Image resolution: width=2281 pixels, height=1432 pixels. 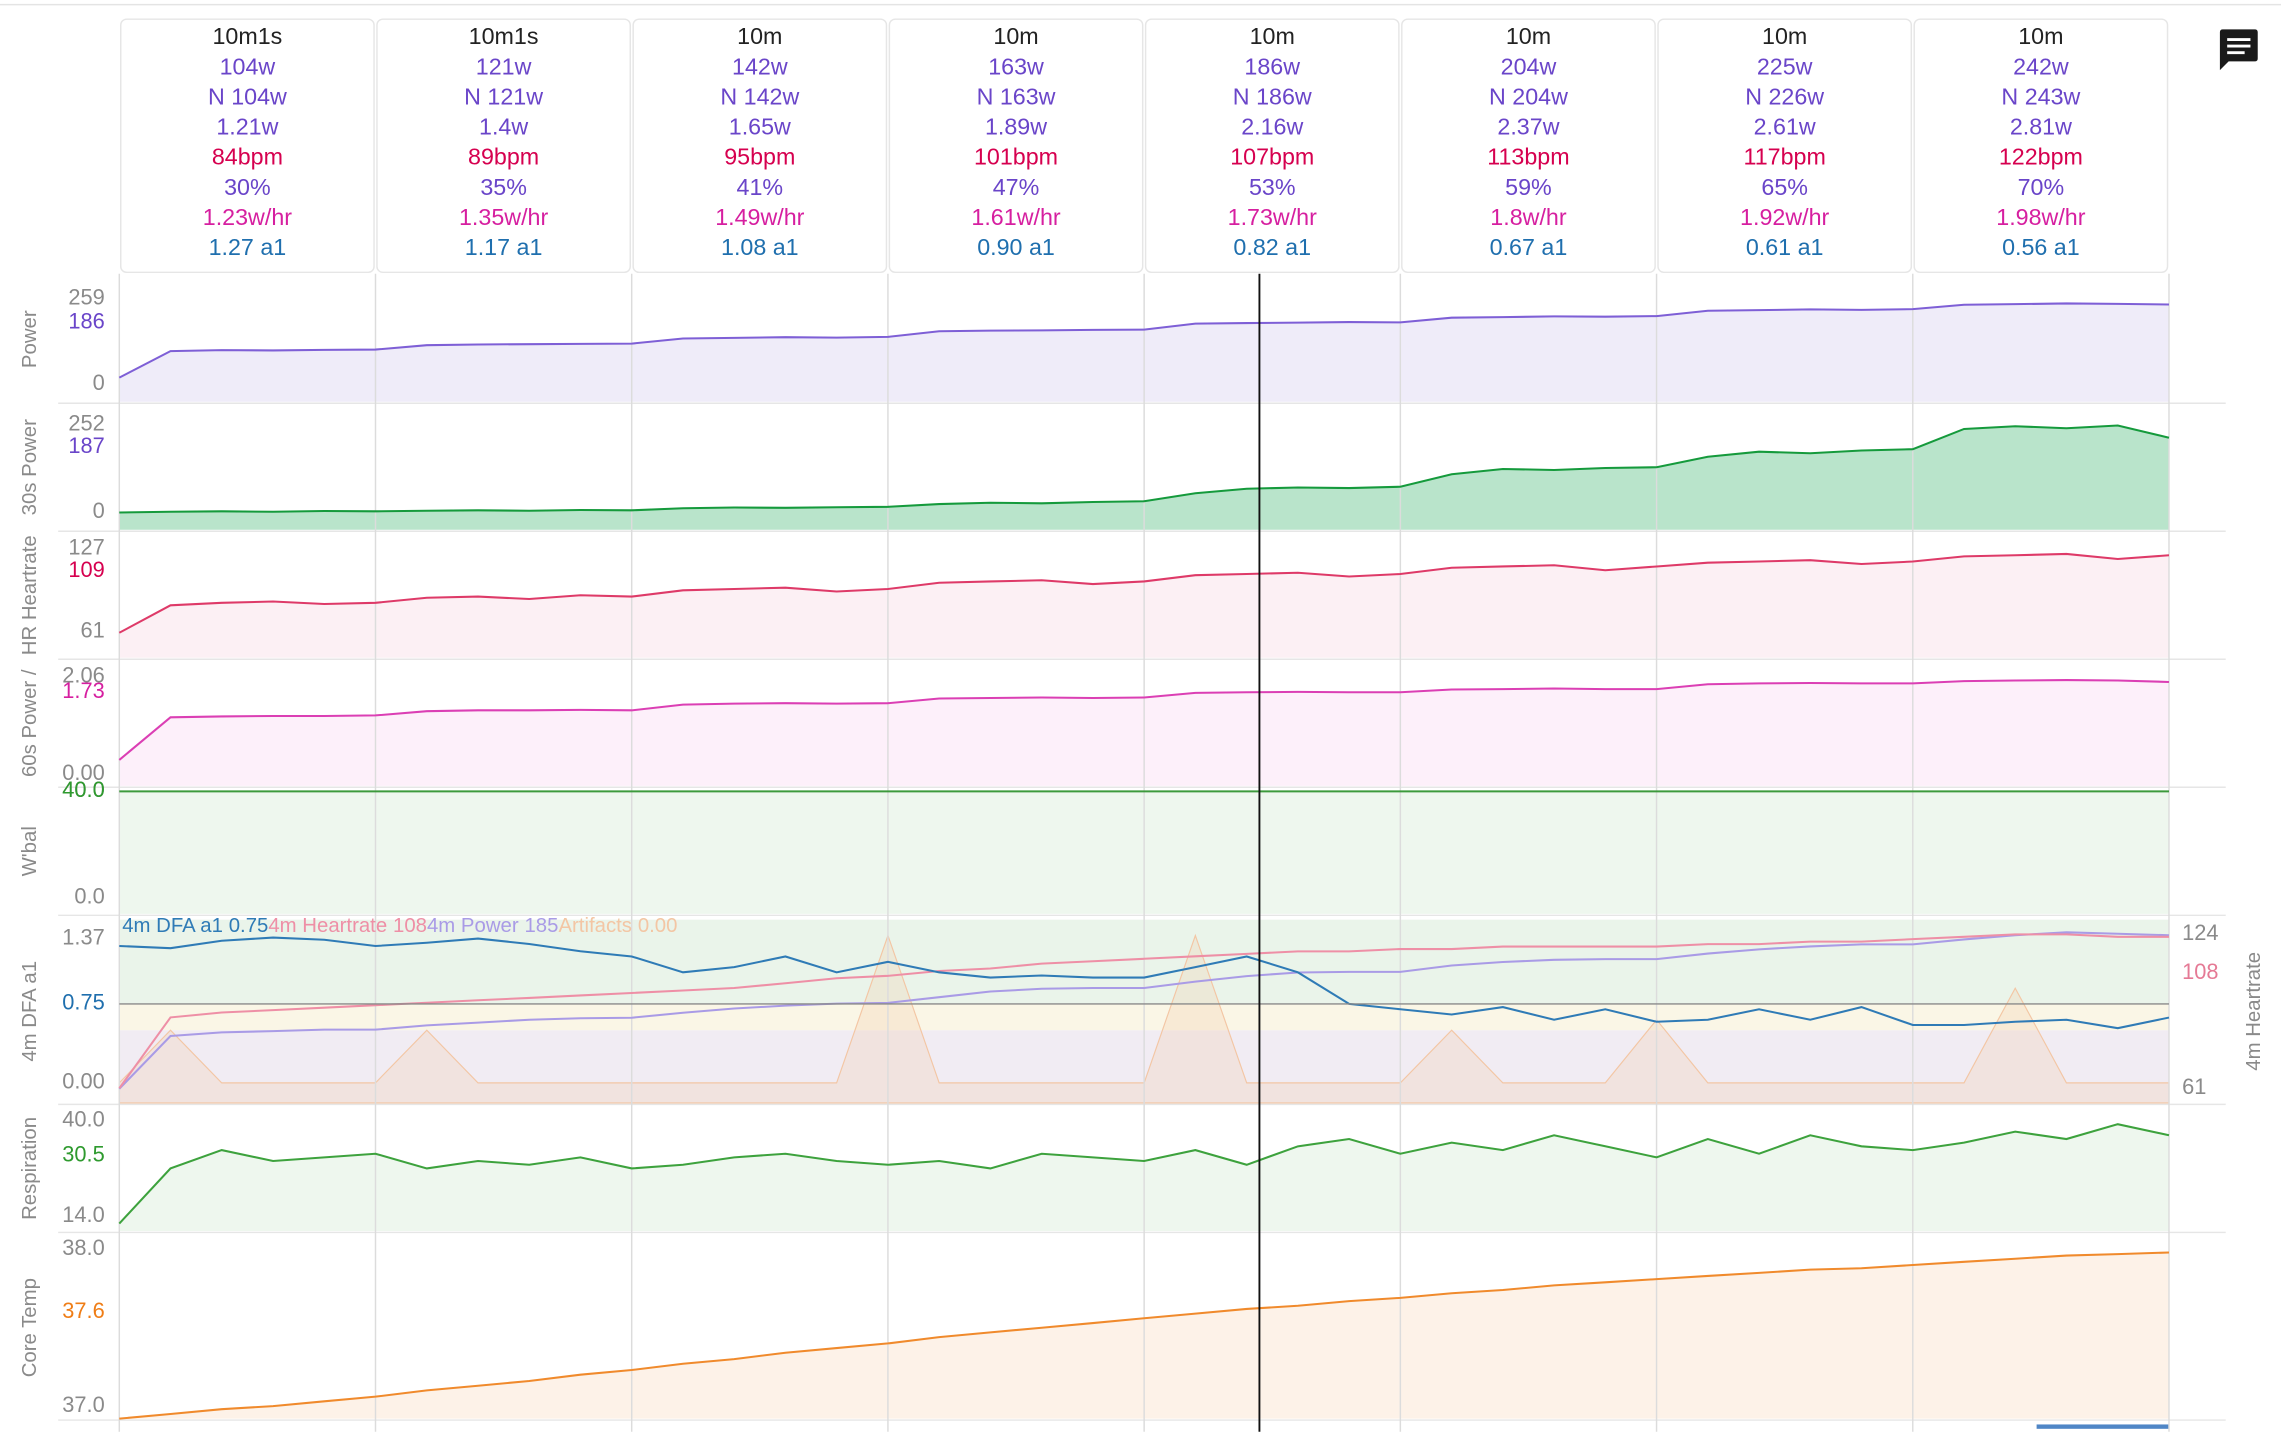 What do you see at coordinates (2102, 1426) in the screenshot?
I see `bottom-track-bar` at bounding box center [2102, 1426].